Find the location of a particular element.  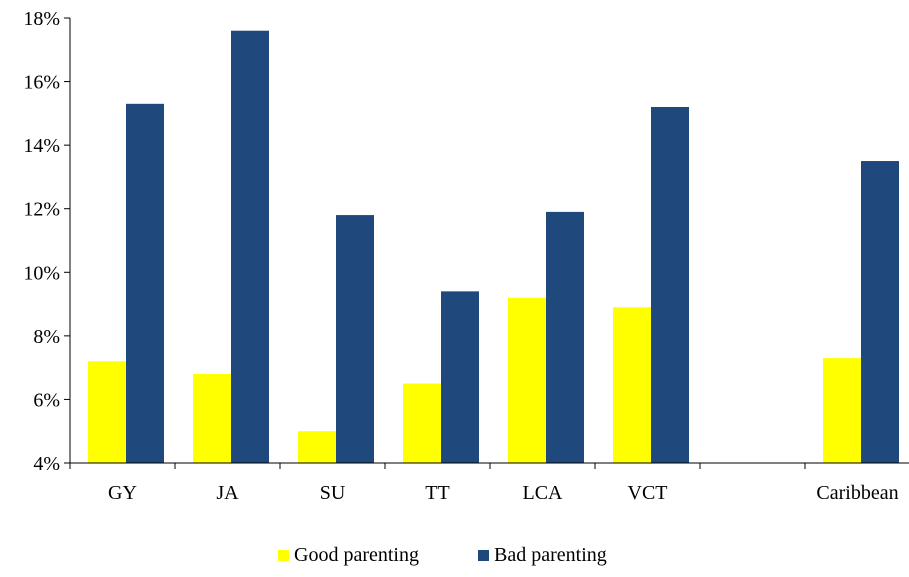

bar-bad-parenting-gy is located at coordinates (145, 283).